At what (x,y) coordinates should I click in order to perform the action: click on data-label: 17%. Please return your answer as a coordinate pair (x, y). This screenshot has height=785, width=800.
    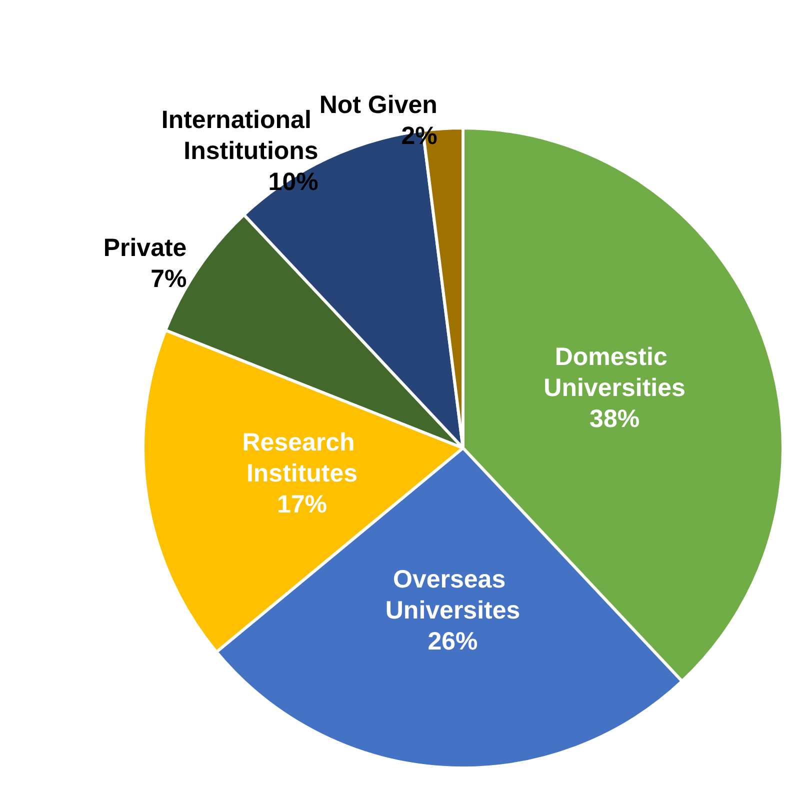
    Looking at the image, I should click on (302, 504).